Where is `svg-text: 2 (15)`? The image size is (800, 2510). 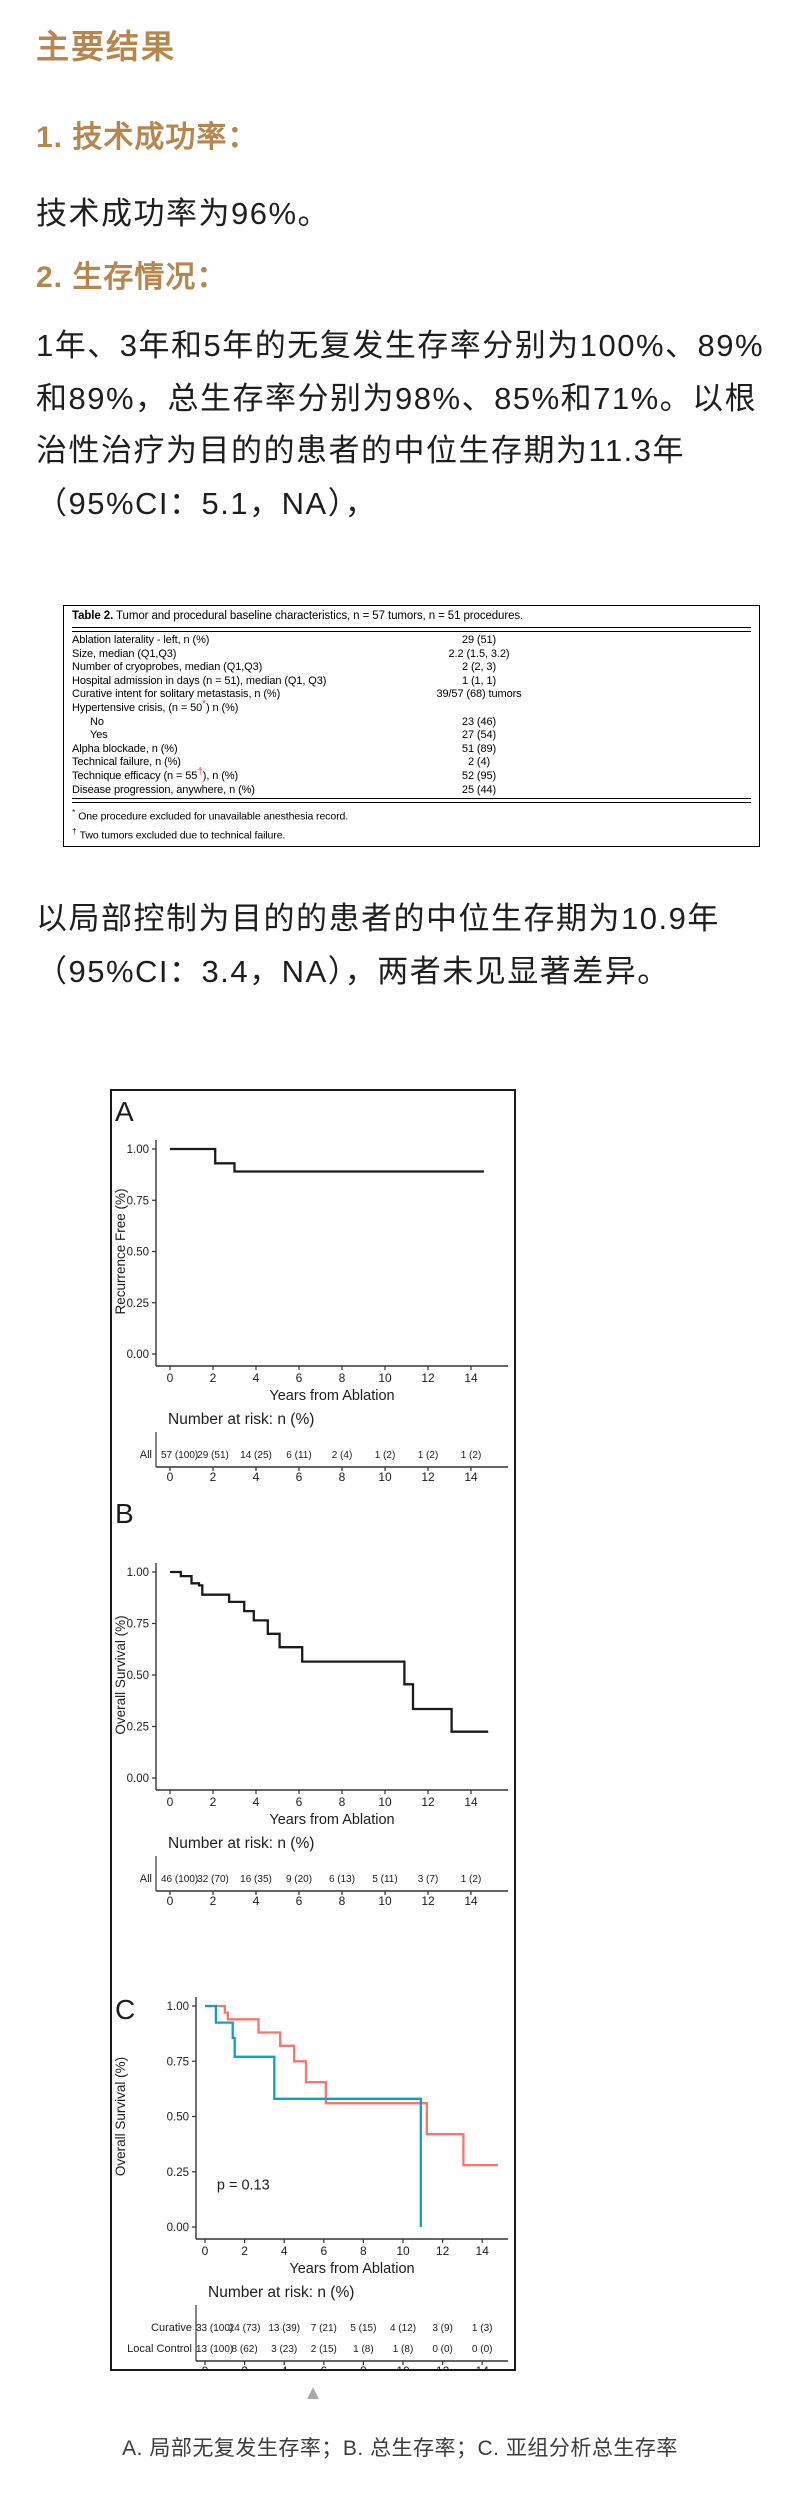
svg-text: 2 (15) is located at coordinates (324, 2349).